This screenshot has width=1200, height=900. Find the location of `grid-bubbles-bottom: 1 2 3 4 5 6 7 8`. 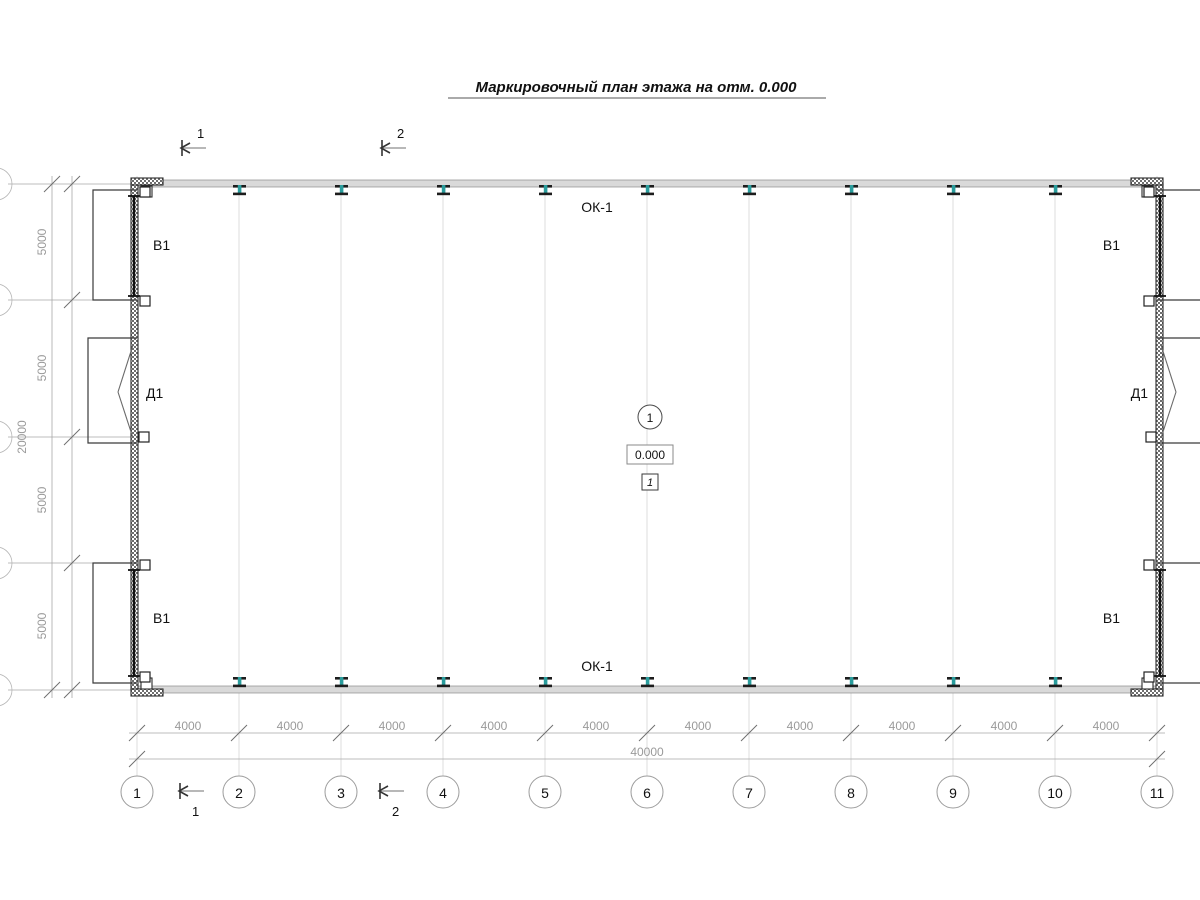

grid-bubbles-bottom: 1 2 3 4 5 6 7 8 is located at coordinates (647, 792).